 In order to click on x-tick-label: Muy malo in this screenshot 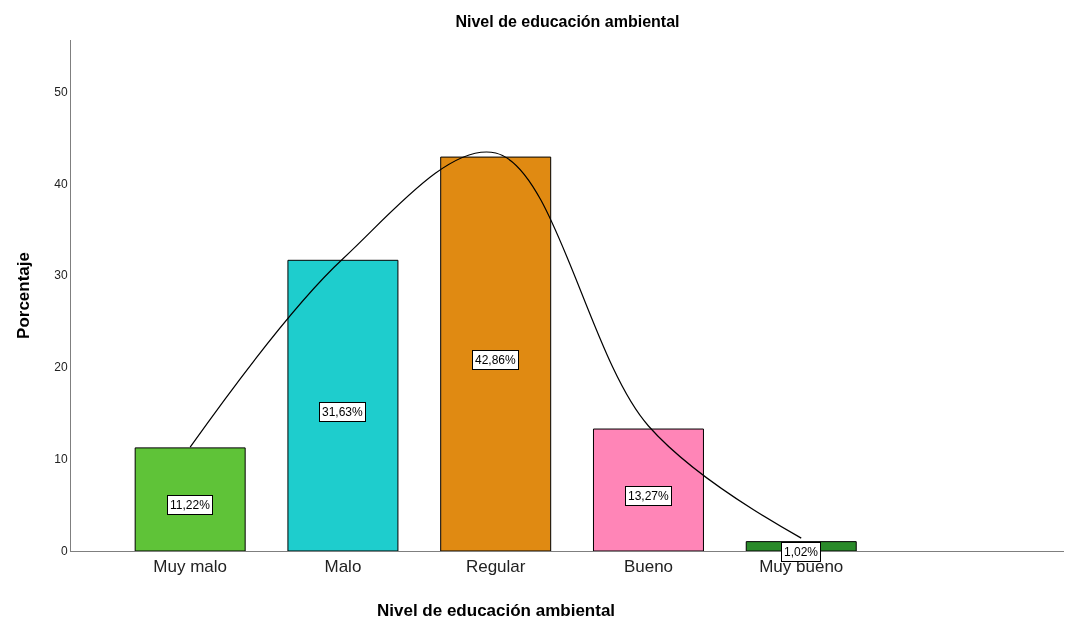, I will do `click(190, 567)`.